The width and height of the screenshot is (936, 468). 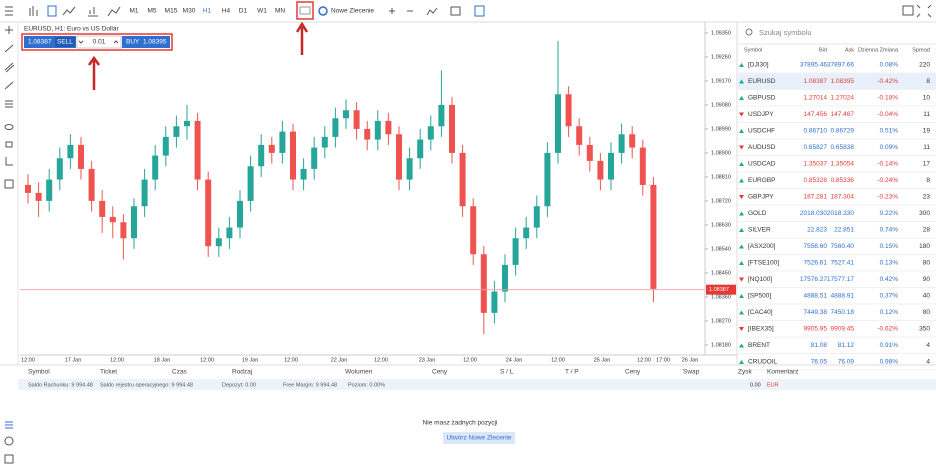 I want to click on search-input: Szukaj symbolu, so click(x=785, y=32).